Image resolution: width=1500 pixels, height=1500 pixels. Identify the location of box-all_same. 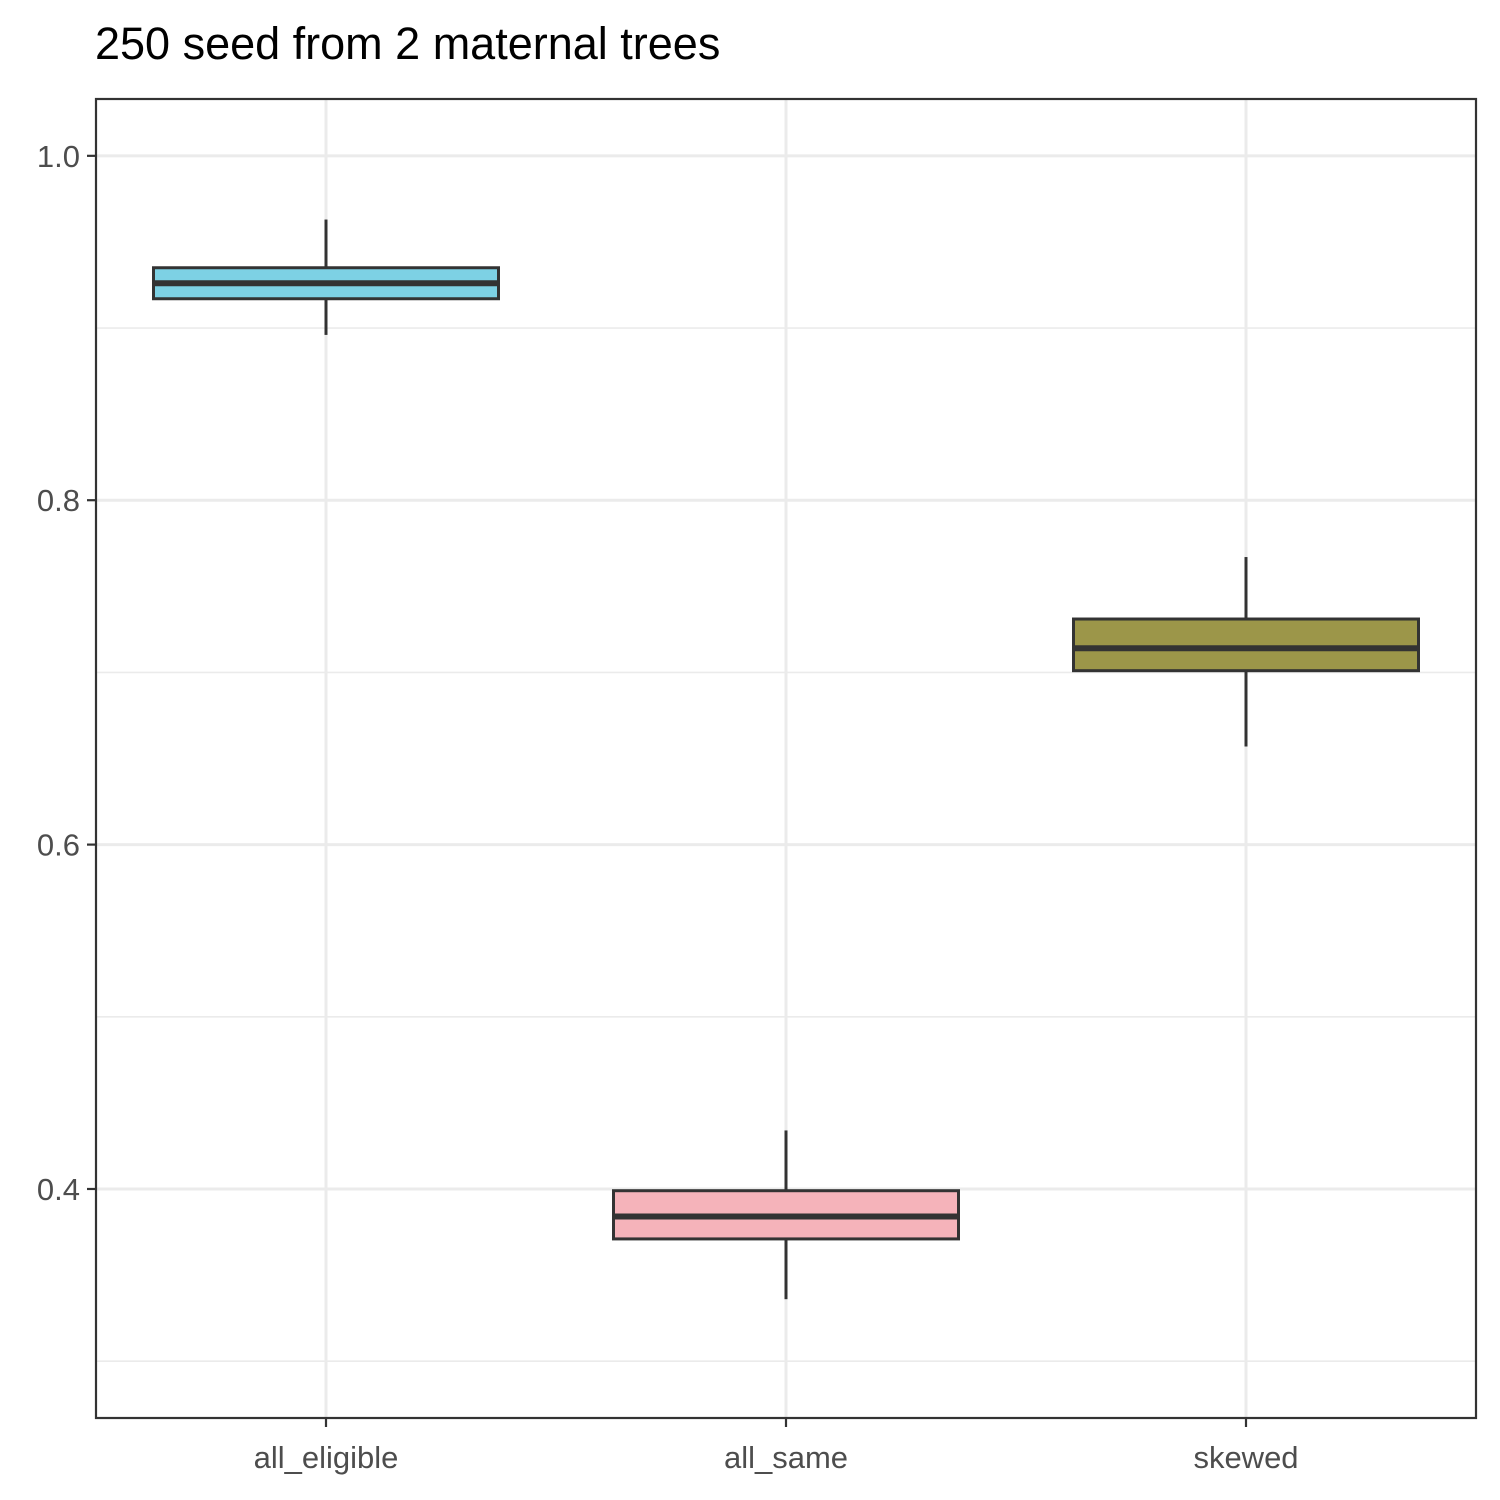
(786, 1215).